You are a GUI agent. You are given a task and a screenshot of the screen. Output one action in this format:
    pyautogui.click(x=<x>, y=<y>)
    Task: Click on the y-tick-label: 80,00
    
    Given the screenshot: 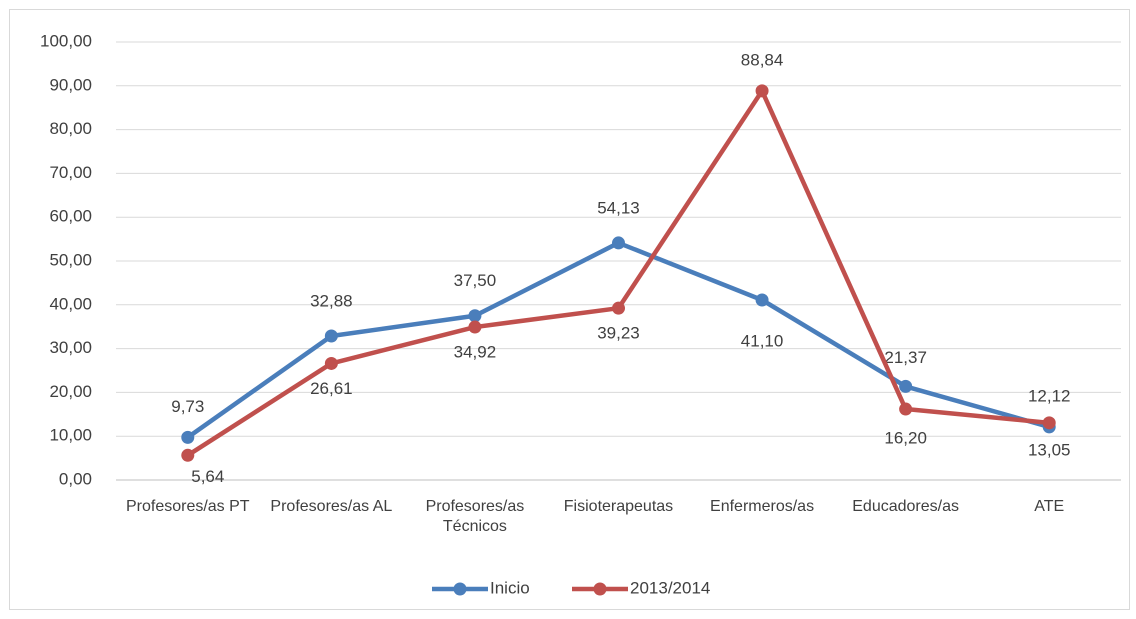 What is the action you would take?
    pyautogui.click(x=70, y=128)
    